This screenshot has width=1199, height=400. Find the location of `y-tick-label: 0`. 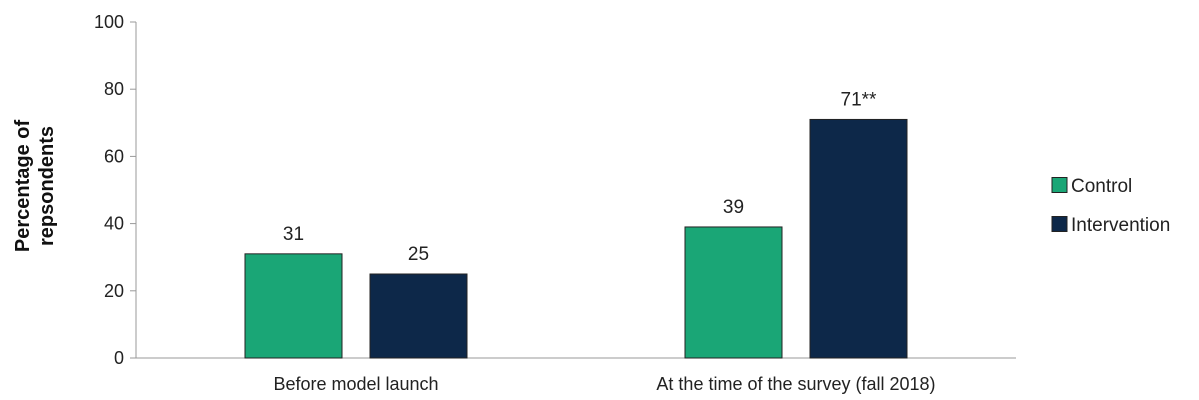

y-tick-label: 0 is located at coordinates (119, 358).